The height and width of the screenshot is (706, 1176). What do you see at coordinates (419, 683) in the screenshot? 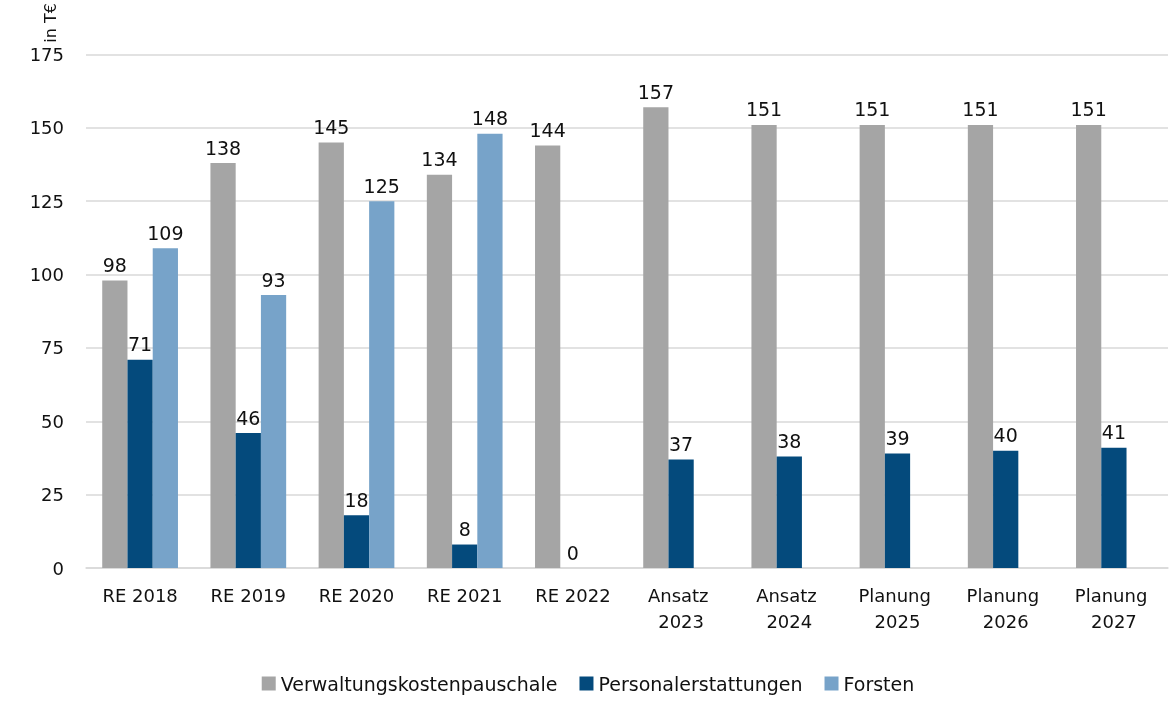
I see `legend-label: Verwaltungskostenpauschale` at bounding box center [419, 683].